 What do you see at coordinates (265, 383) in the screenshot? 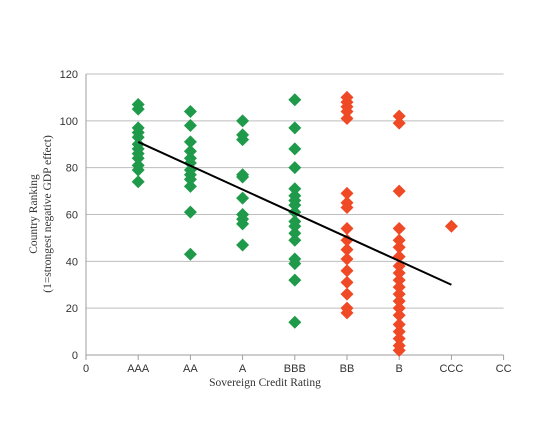
I see `x-axis-title: Sovereign Credit Rating` at bounding box center [265, 383].